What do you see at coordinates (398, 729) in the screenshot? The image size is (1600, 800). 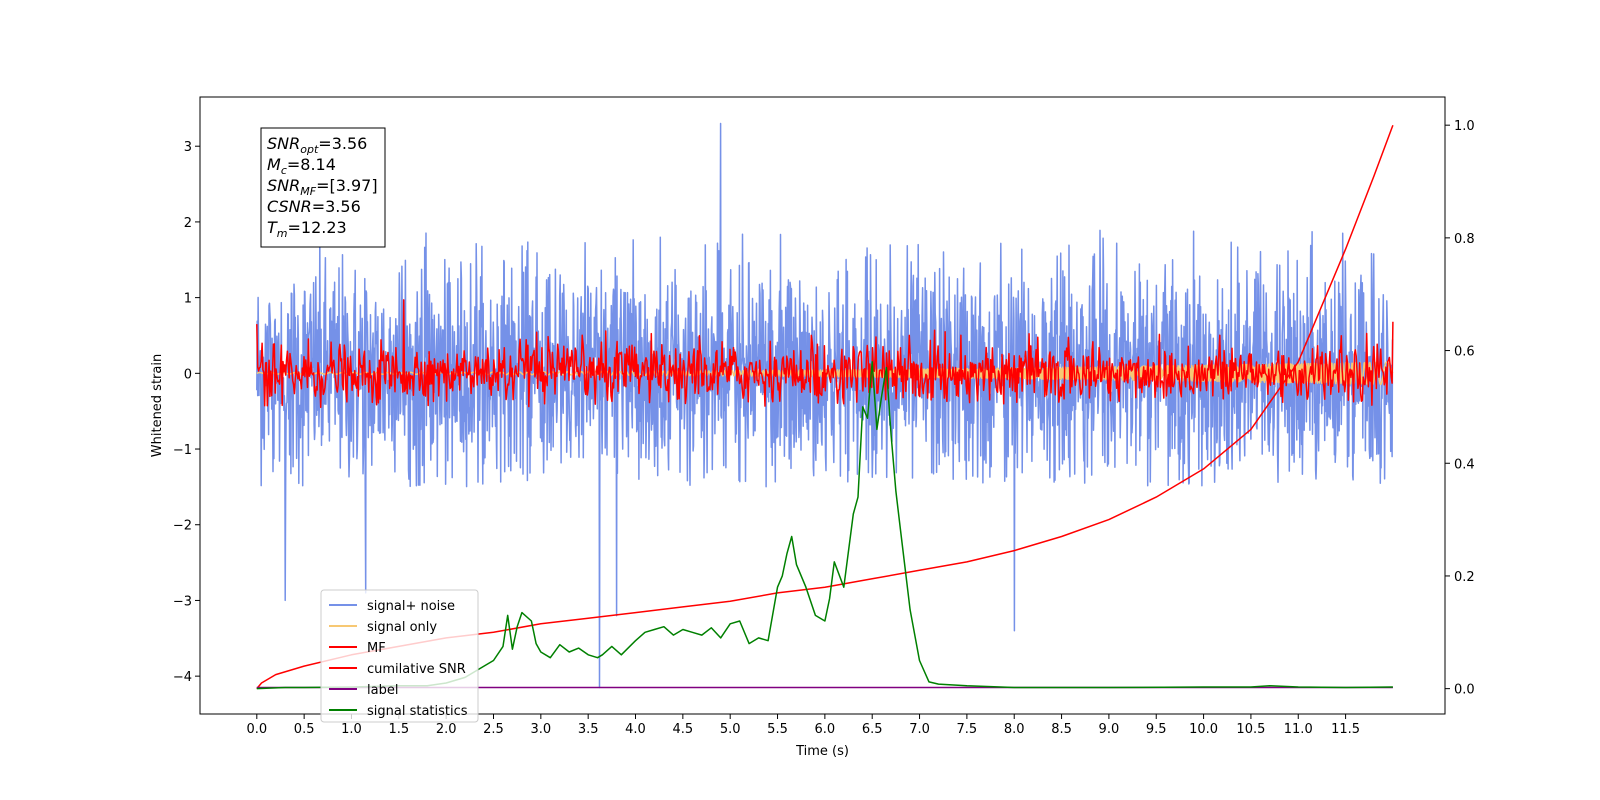 I see `x-tick-label: 1.5` at bounding box center [398, 729].